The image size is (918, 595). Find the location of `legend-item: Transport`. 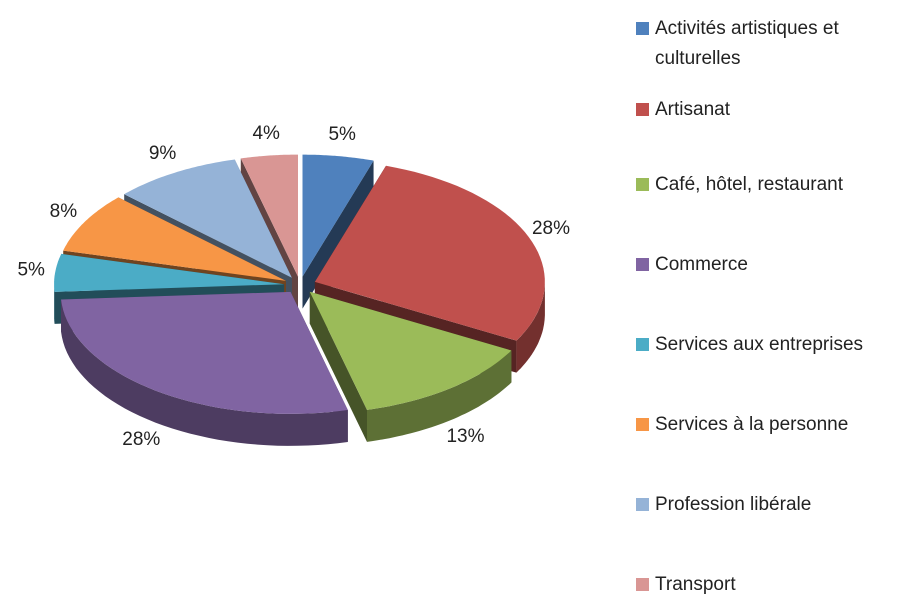

legend-item: Transport is located at coordinates (686, 582).